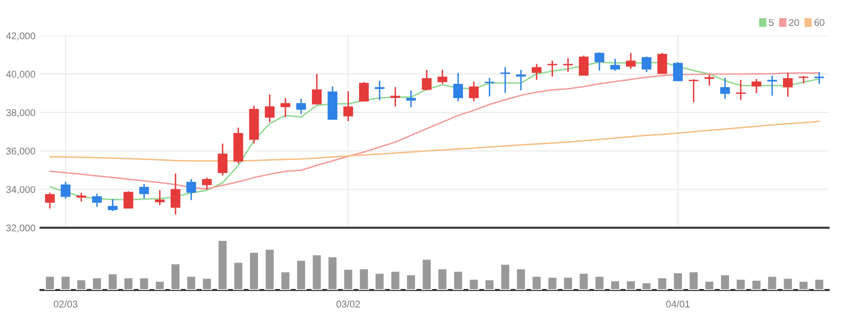 Image resolution: width=843 pixels, height=324 pixels. I want to click on x-tick-label: 02/03, so click(66, 304).